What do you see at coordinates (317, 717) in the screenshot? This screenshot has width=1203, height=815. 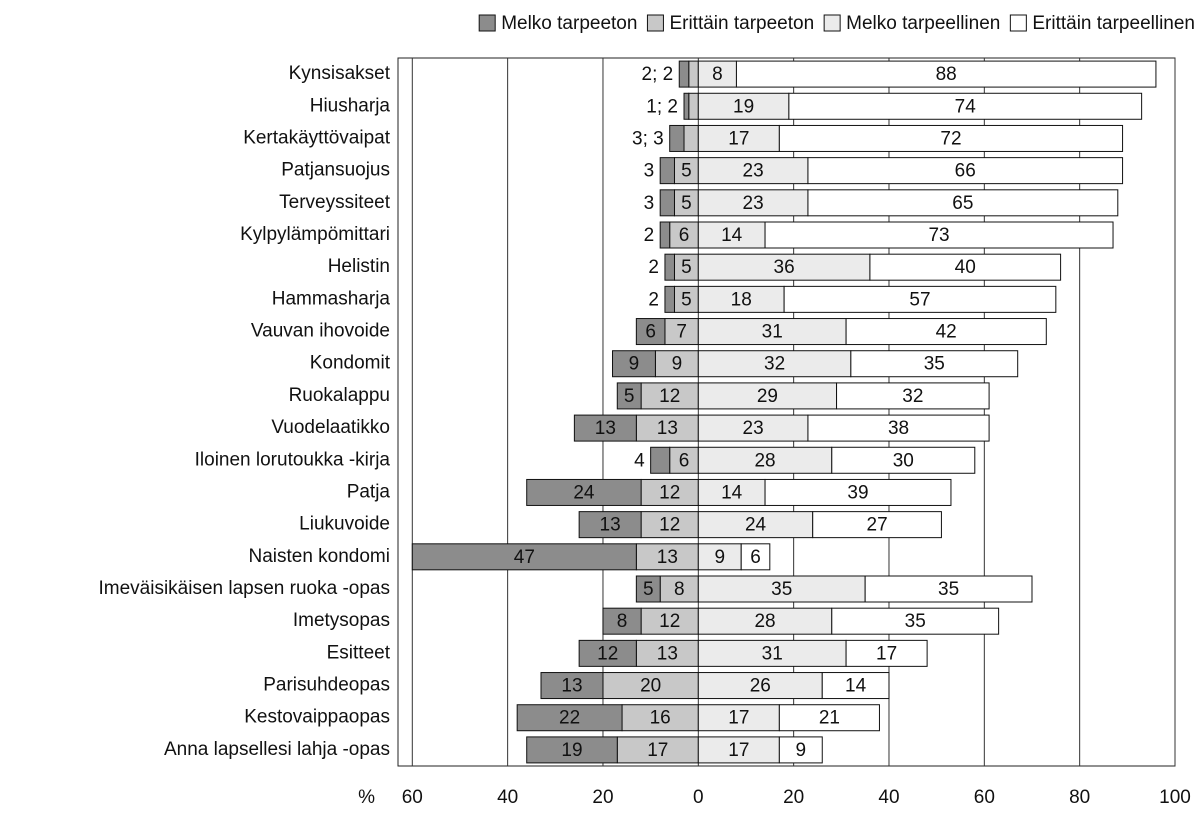 I see `category-label: Kestovaippaopas` at bounding box center [317, 717].